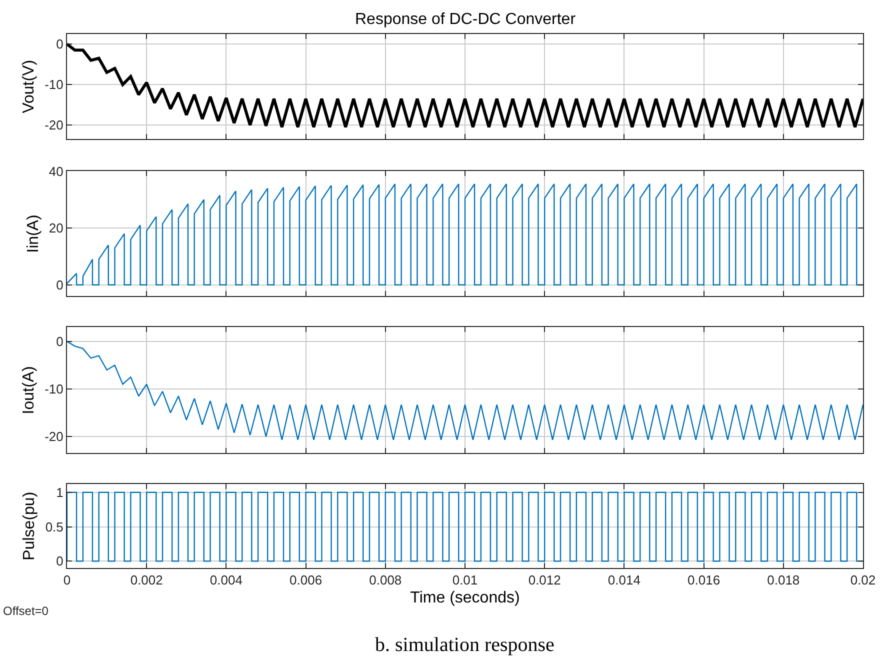 The height and width of the screenshot is (662, 888). Describe the element at coordinates (783, 580) in the screenshot. I see `x-tick-label: 0.018` at that location.